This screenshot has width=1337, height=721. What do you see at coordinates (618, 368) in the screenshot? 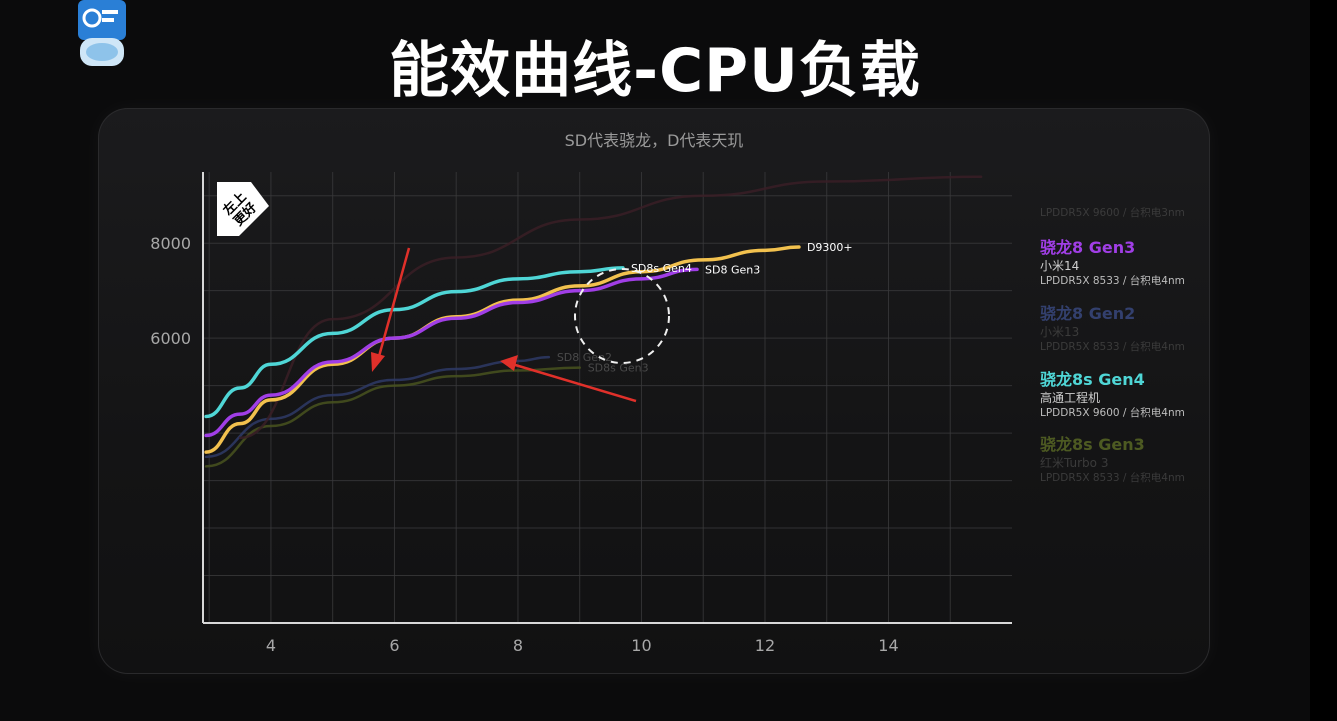
I see `series-end-label: SD8s Gen3` at bounding box center [618, 368].